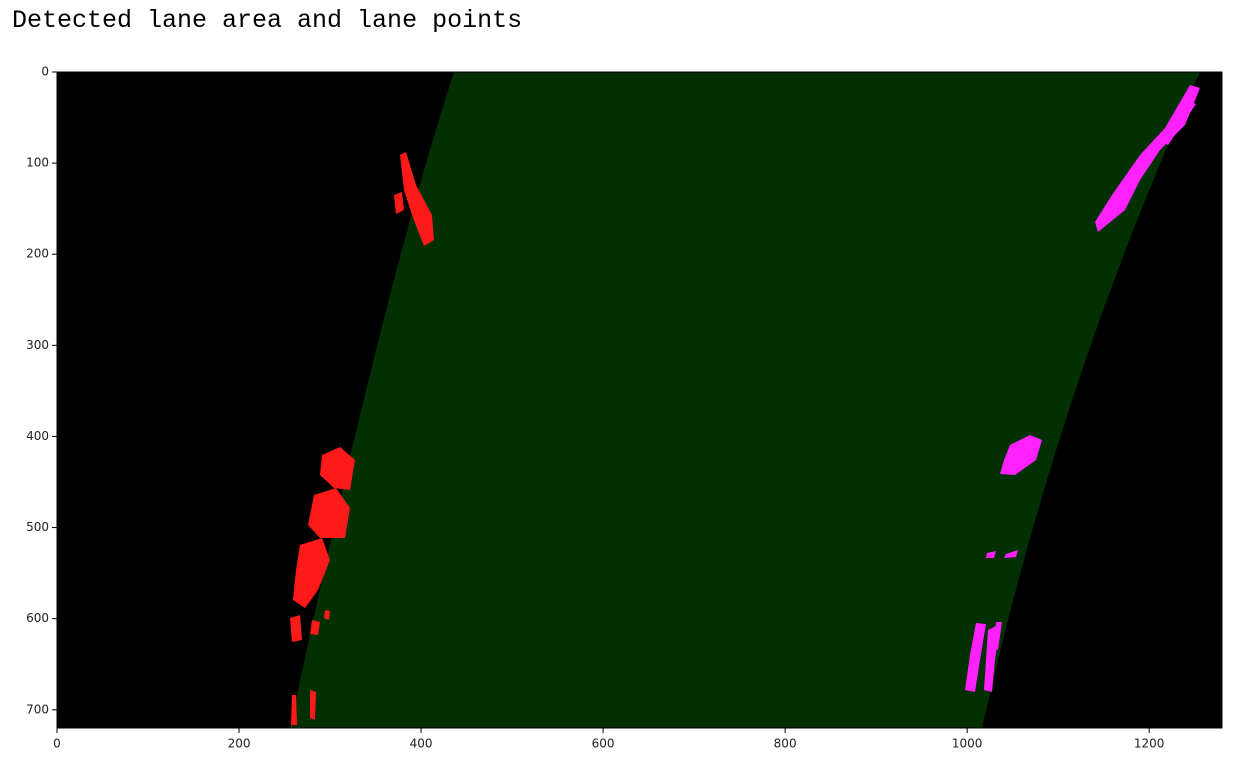 The height and width of the screenshot is (758, 1242). Describe the element at coordinates (45, 72) in the screenshot. I see `y-tick-label: 0` at that location.